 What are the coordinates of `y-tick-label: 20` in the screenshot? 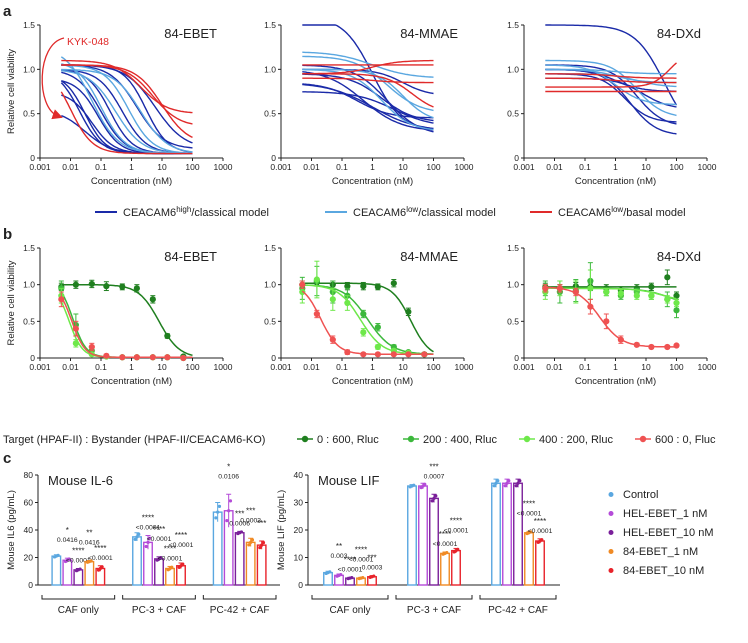 It's located at (29, 558).